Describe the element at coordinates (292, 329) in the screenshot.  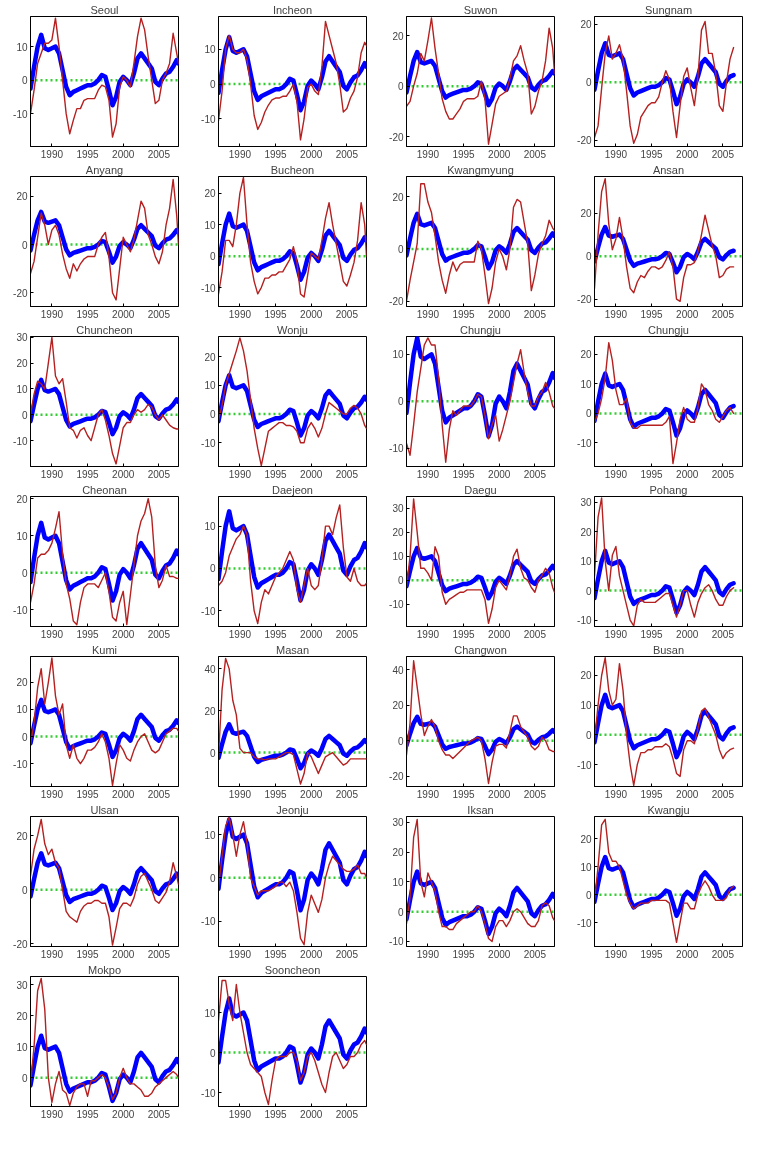
I see `chart-title: Wonju` at that location.